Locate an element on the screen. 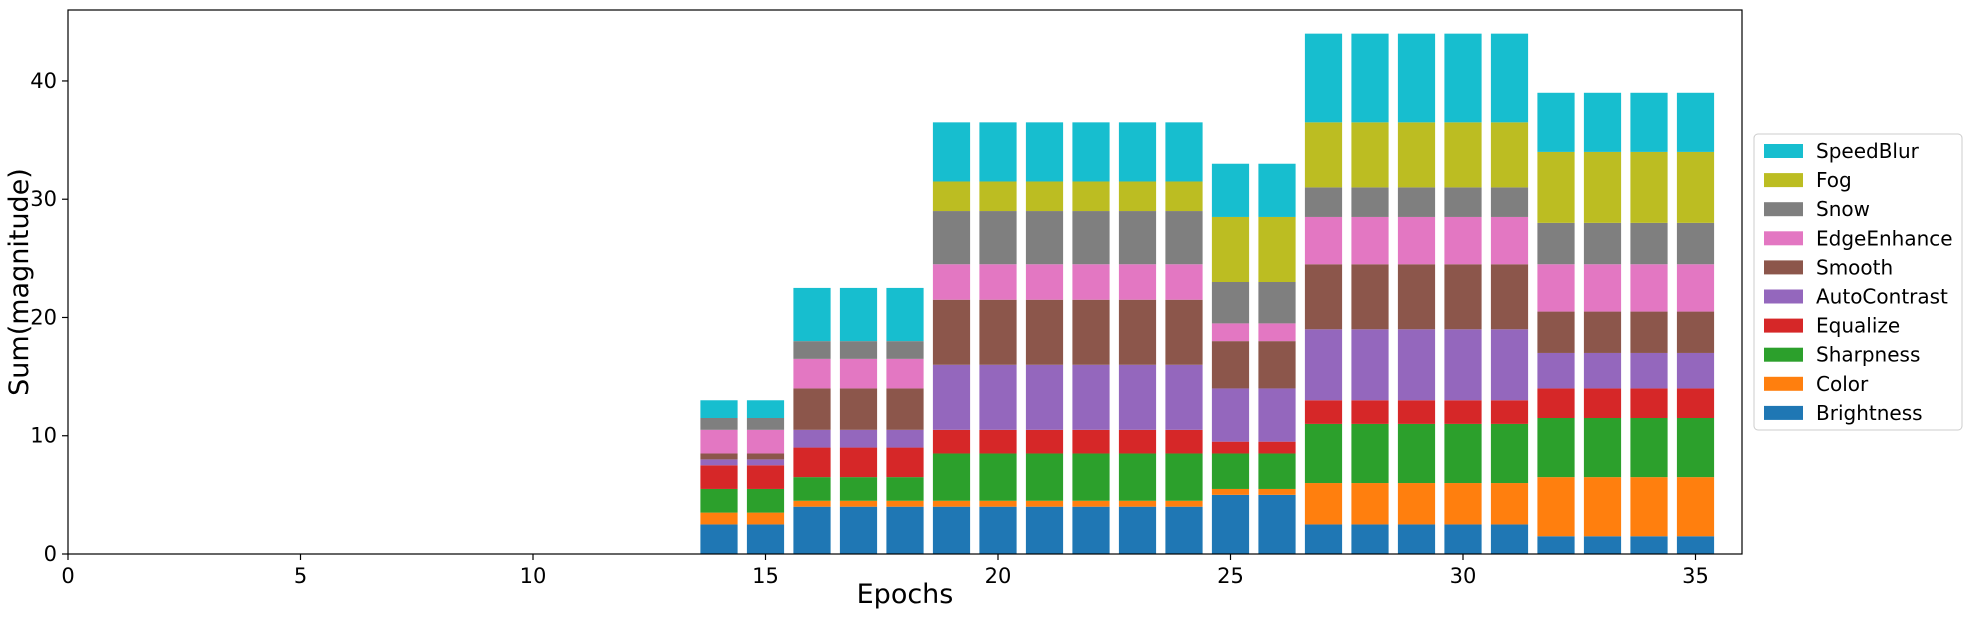 Image resolution: width=1968 pixels, height=619 pixels. legend-swatch-speedblur is located at coordinates (1783, 151).